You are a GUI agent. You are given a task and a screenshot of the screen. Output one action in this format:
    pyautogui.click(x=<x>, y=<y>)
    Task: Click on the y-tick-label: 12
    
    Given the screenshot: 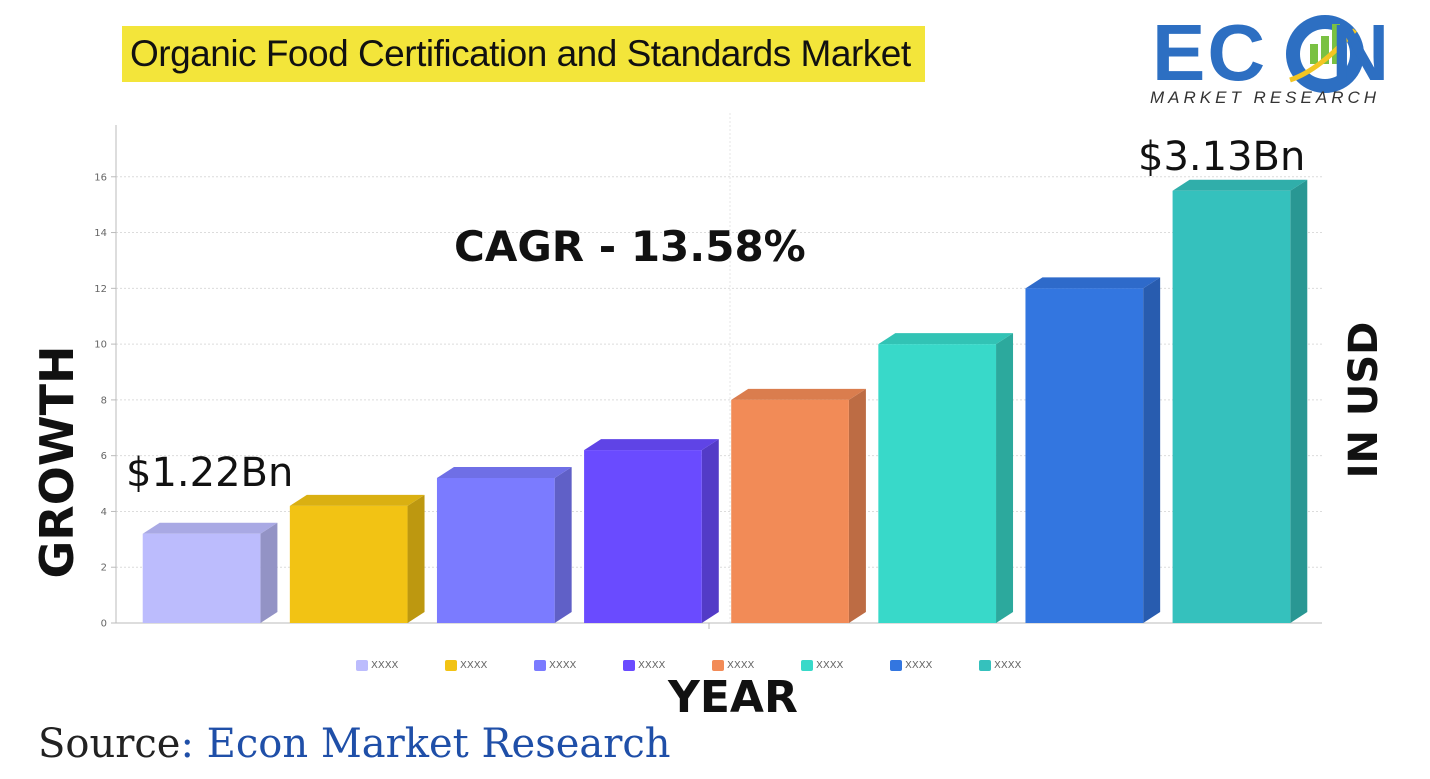 What is the action you would take?
    pyautogui.click(x=100, y=289)
    